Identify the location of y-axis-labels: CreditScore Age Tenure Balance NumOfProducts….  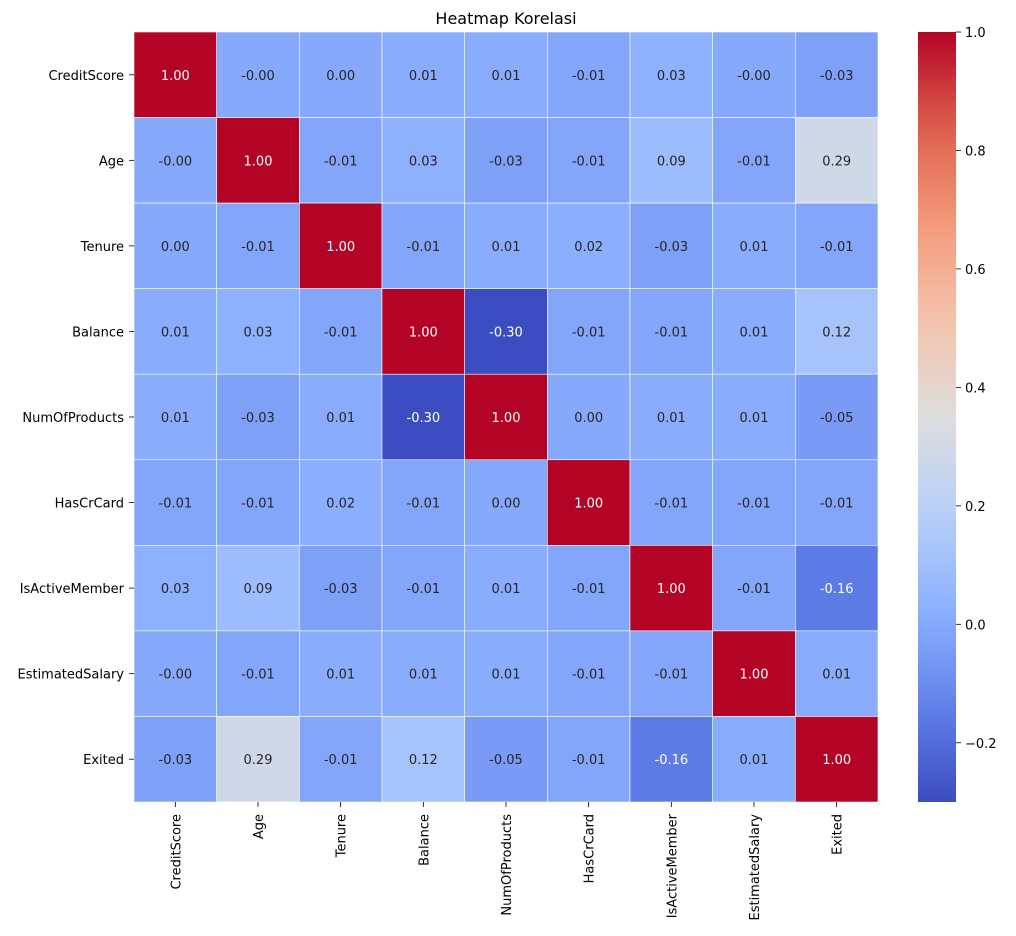
(75, 418).